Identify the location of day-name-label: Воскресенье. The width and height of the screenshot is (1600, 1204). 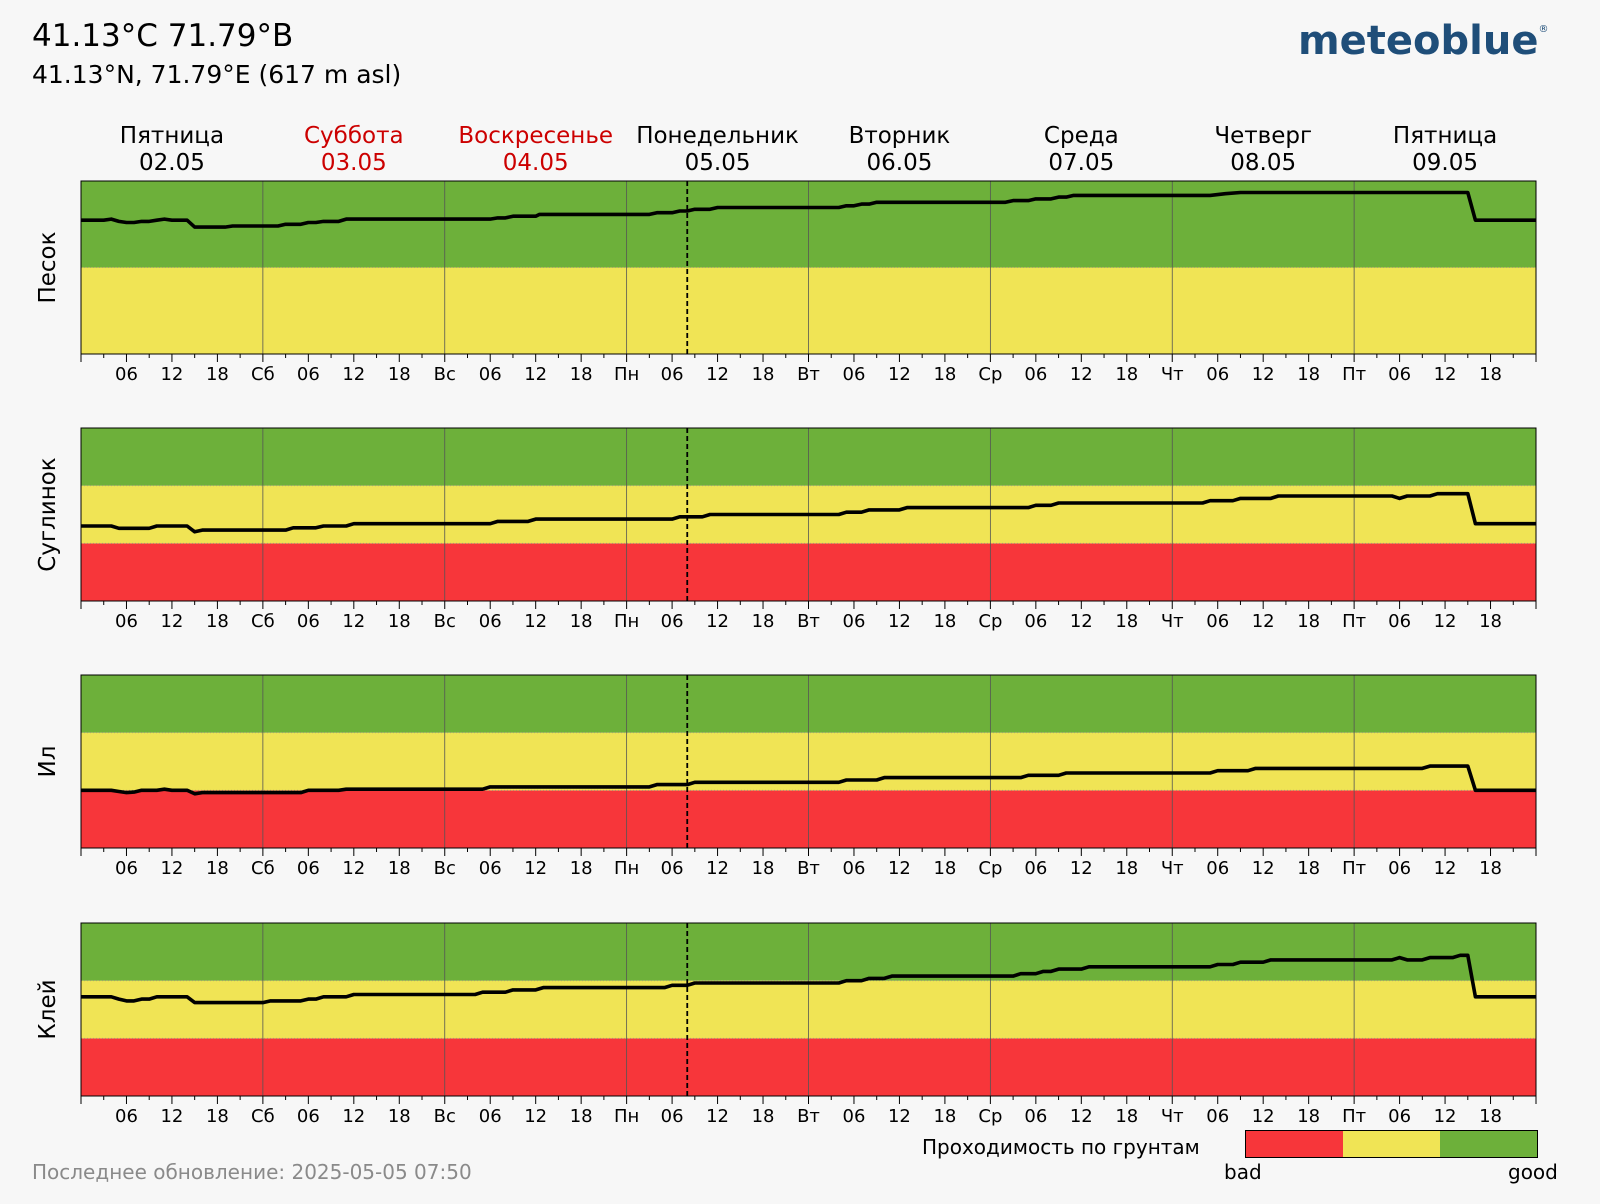
(535, 136).